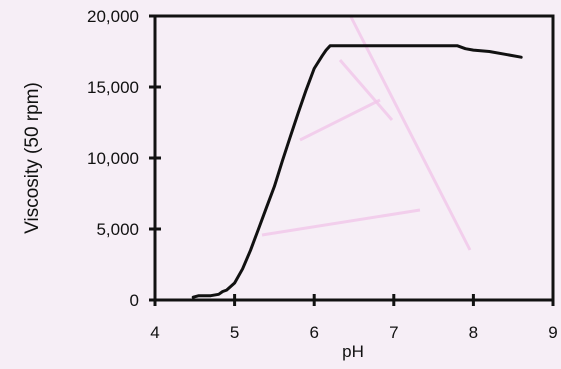  I want to click on x-axis-label: pH, so click(353, 351).